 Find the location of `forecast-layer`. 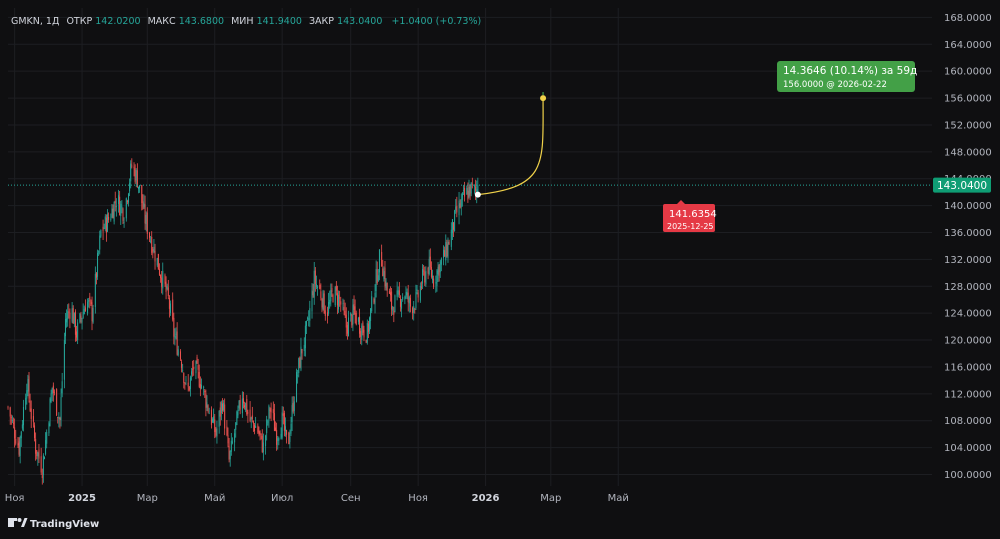

forecast-layer is located at coordinates (510, 145).